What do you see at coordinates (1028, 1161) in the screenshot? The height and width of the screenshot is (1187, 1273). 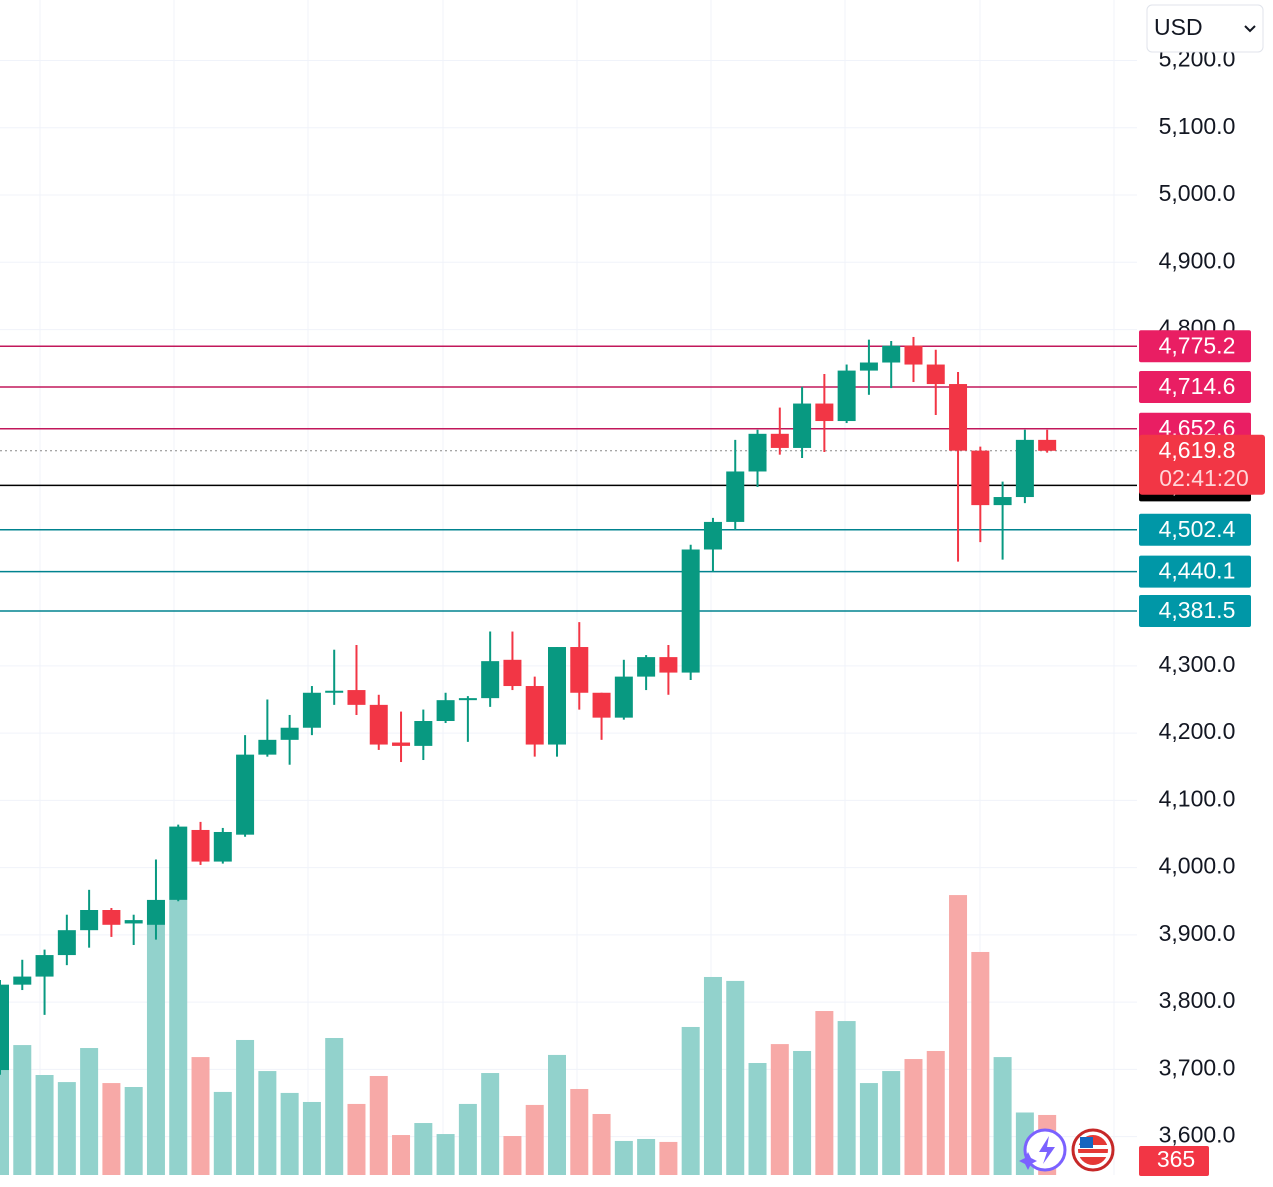 I see `sparkle` at bounding box center [1028, 1161].